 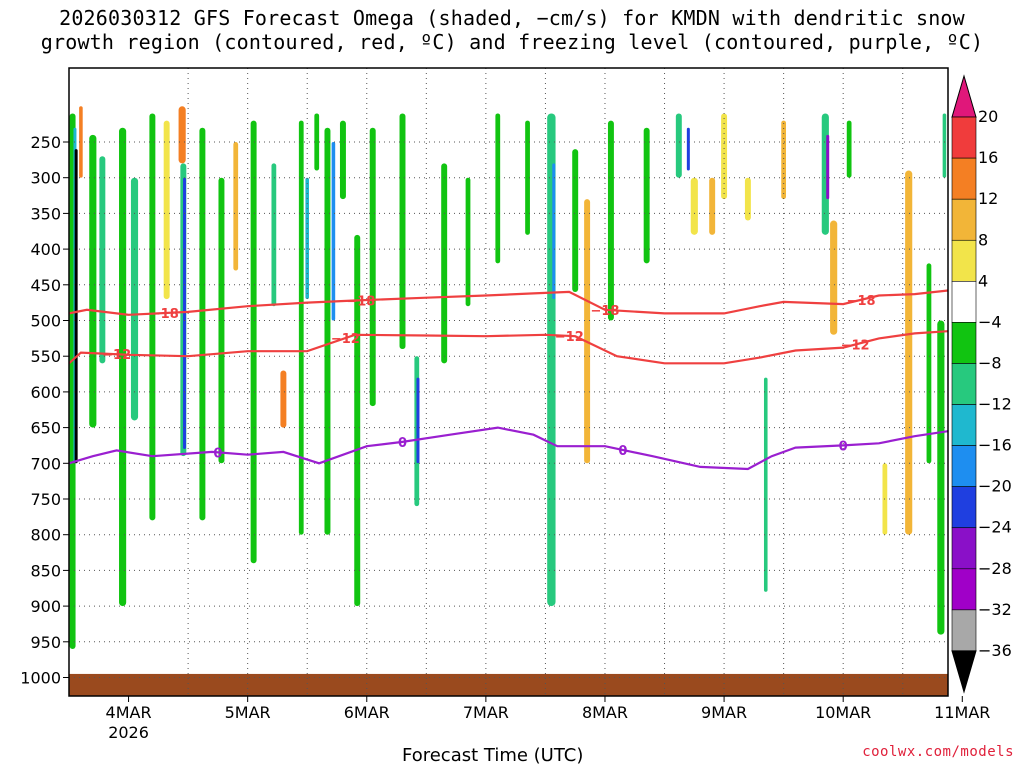 What do you see at coordinates (724, 712) in the screenshot?
I see `x-tick-label: 9MAR` at bounding box center [724, 712].